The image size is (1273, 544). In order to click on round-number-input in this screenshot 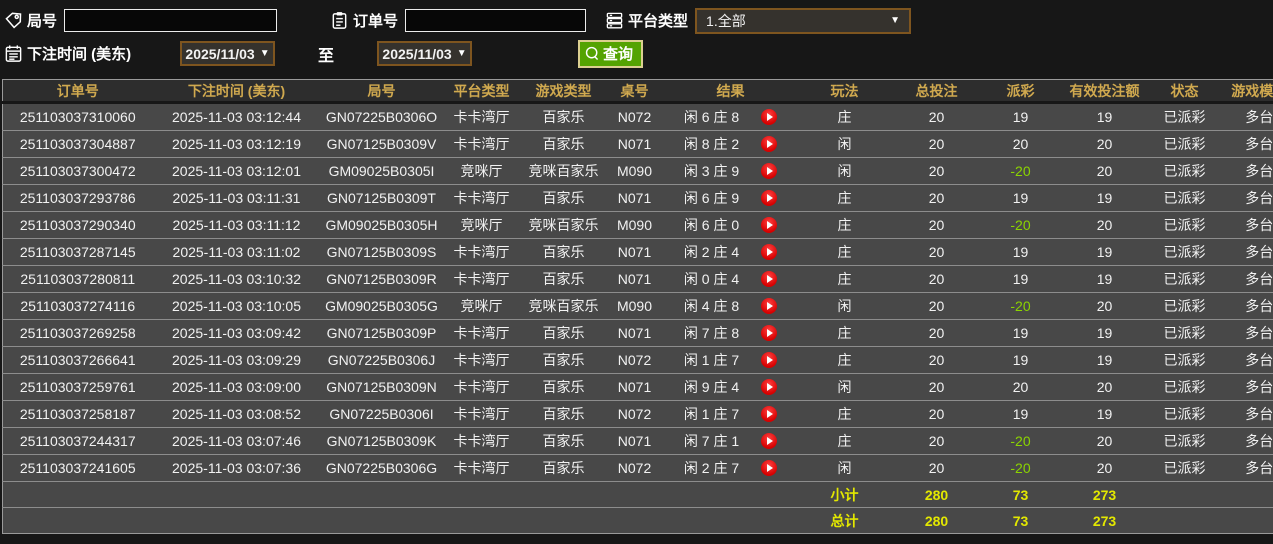, I will do `click(171, 20)`.